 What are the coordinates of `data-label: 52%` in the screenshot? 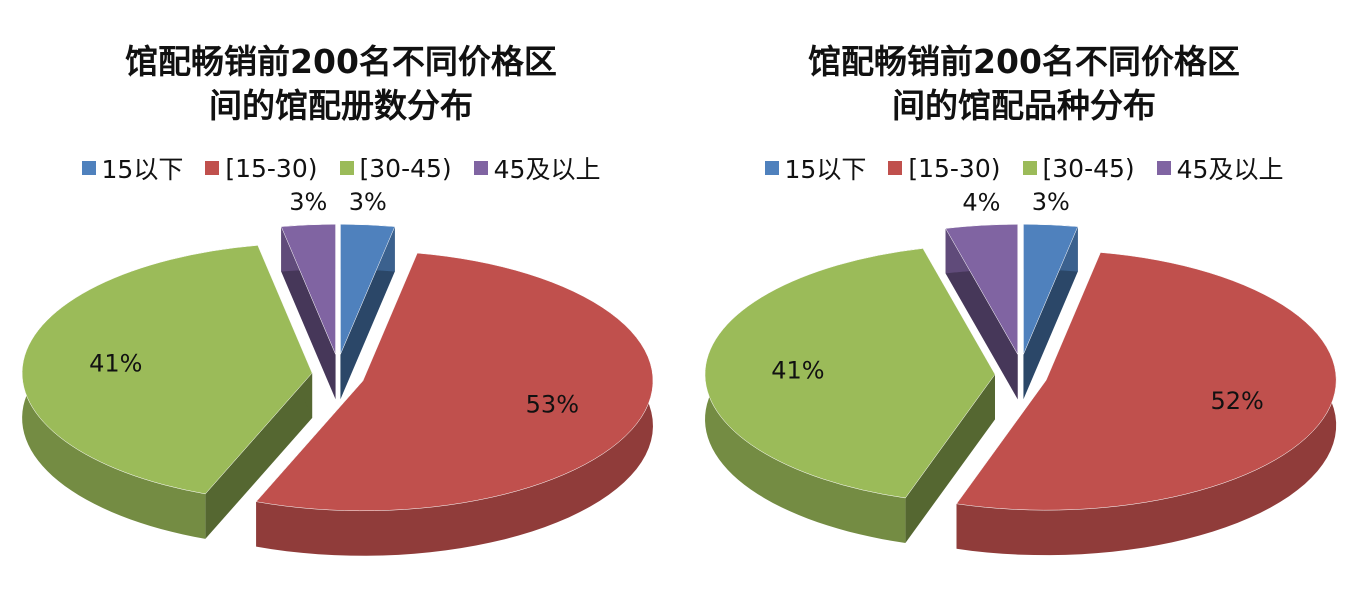 It's located at (1237, 401).